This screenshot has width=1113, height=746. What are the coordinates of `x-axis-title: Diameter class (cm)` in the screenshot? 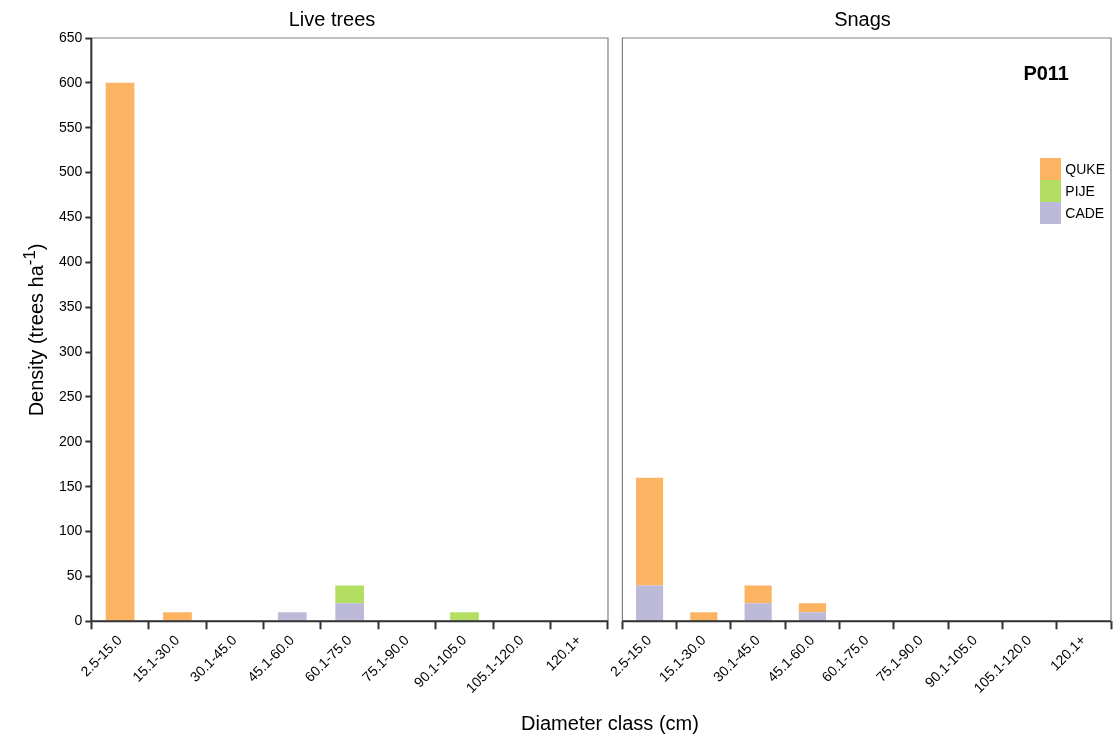 It's located at (610, 723).